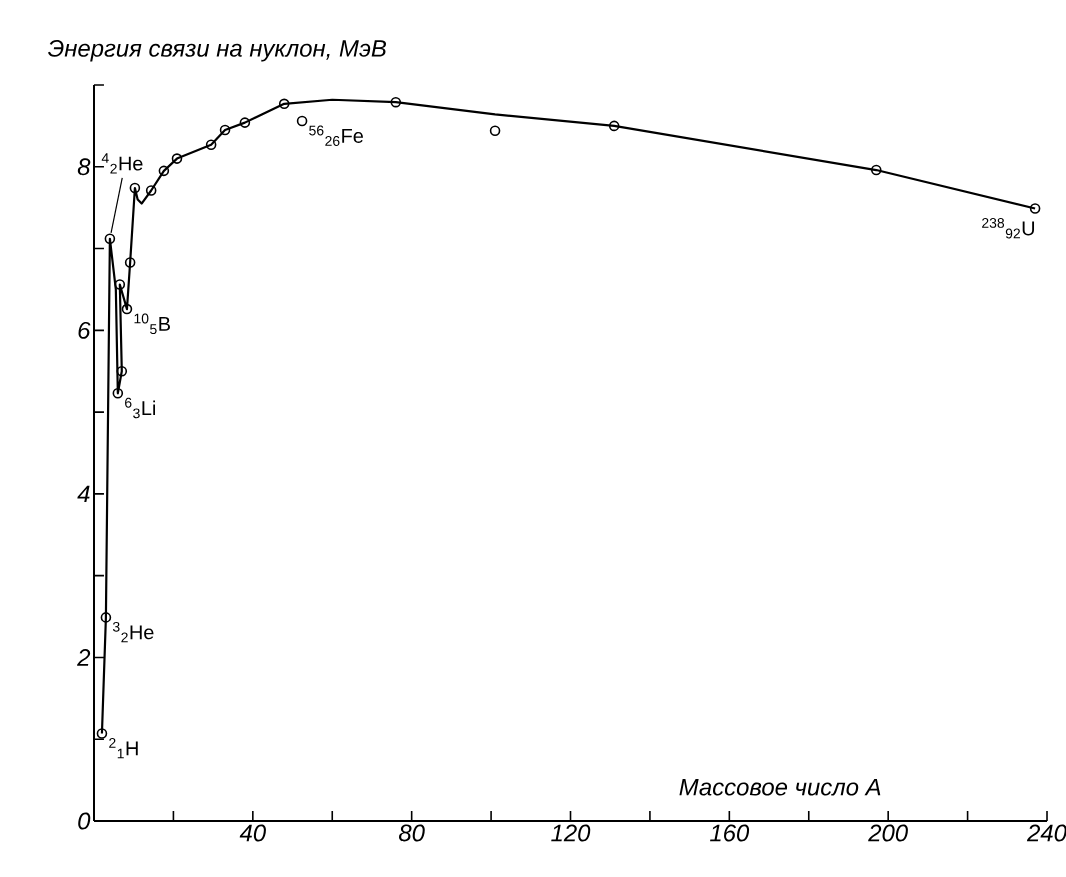  What do you see at coordinates (571, 833) in the screenshot?
I see `x-tick-label: 120` at bounding box center [571, 833].